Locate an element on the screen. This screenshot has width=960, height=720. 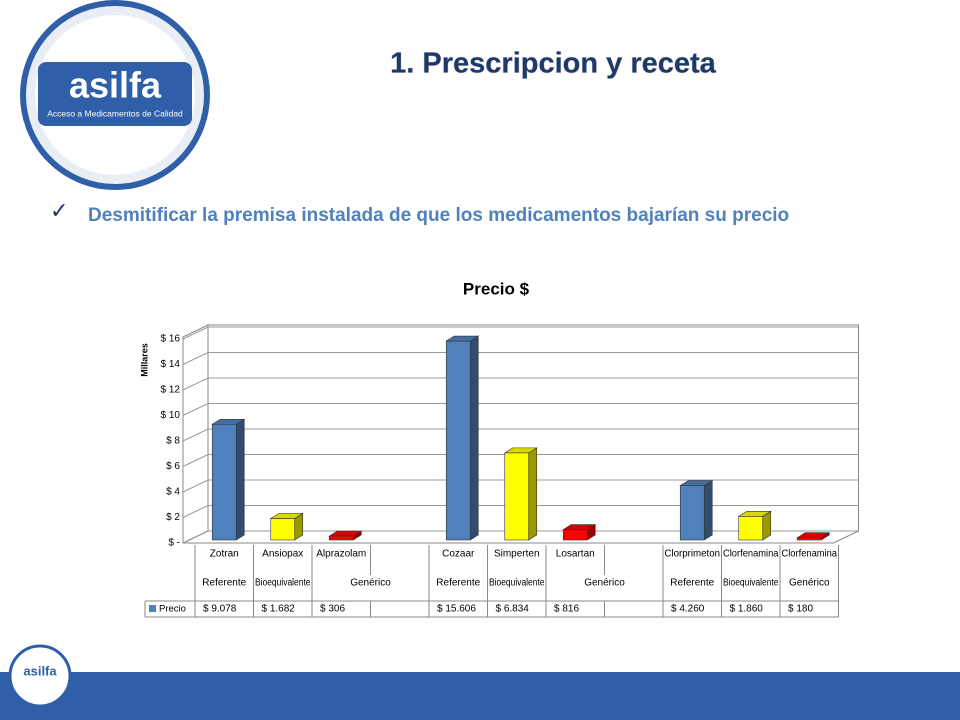
data-label: $ 816 is located at coordinates (566, 609).